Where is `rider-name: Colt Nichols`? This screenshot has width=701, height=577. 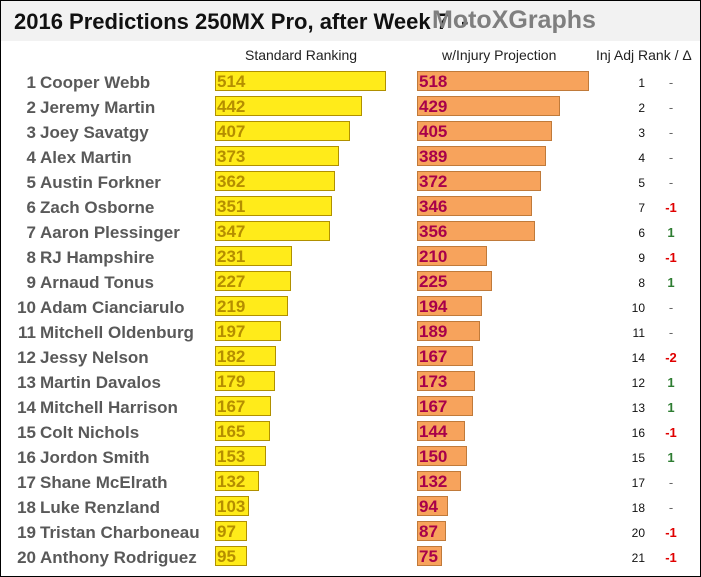
rider-name: Colt Nichols is located at coordinates (90, 432).